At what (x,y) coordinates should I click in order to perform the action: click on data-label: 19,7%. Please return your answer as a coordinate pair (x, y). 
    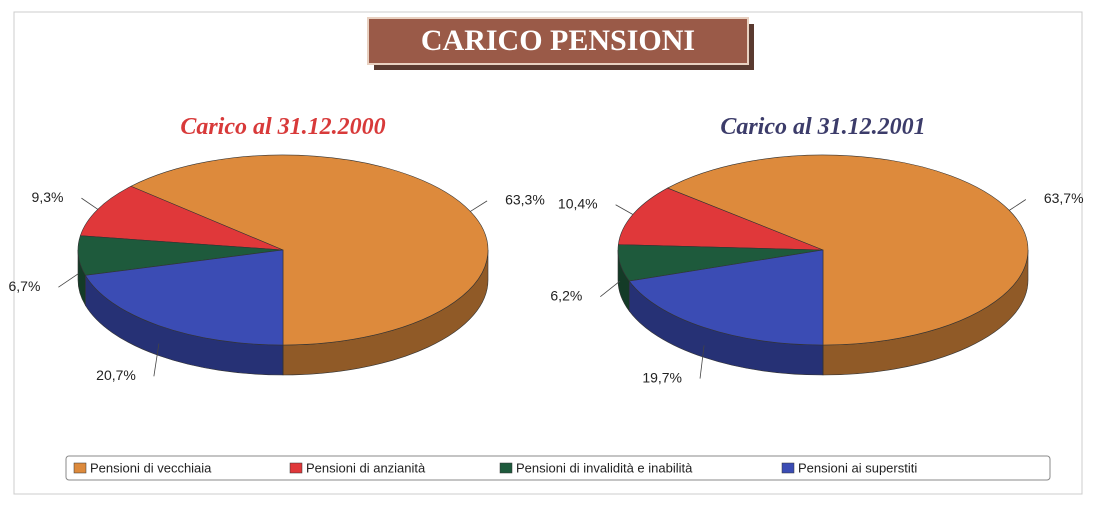
    Looking at the image, I should click on (662, 377).